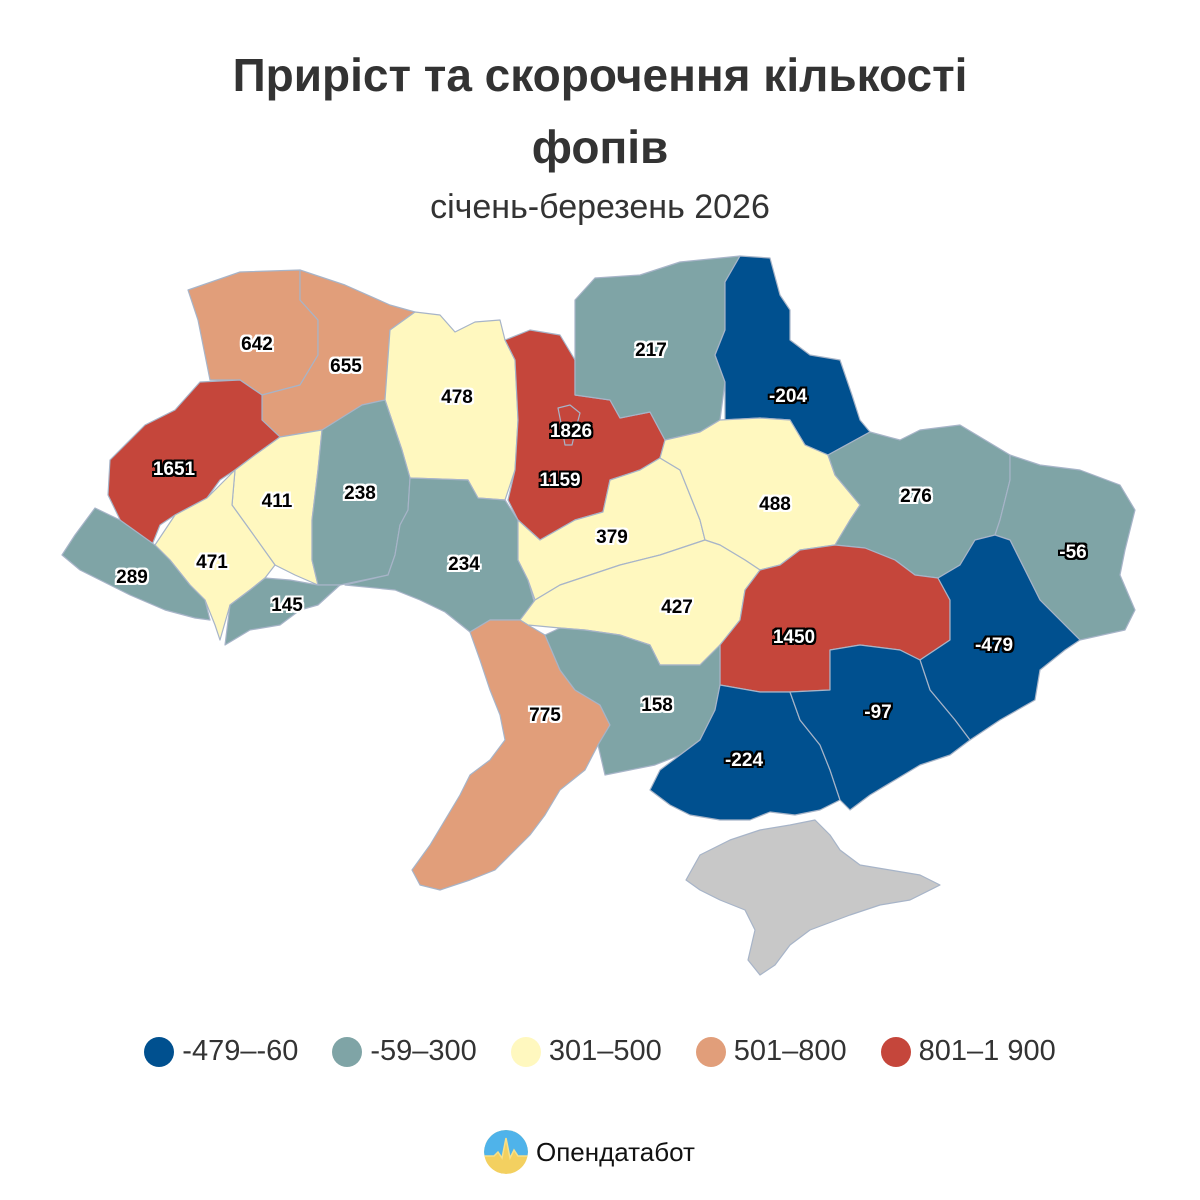 The height and width of the screenshot is (1200, 1200). What do you see at coordinates (287, 605) in the screenshot?
I see `region-label-chernivtsi: 145` at bounding box center [287, 605].